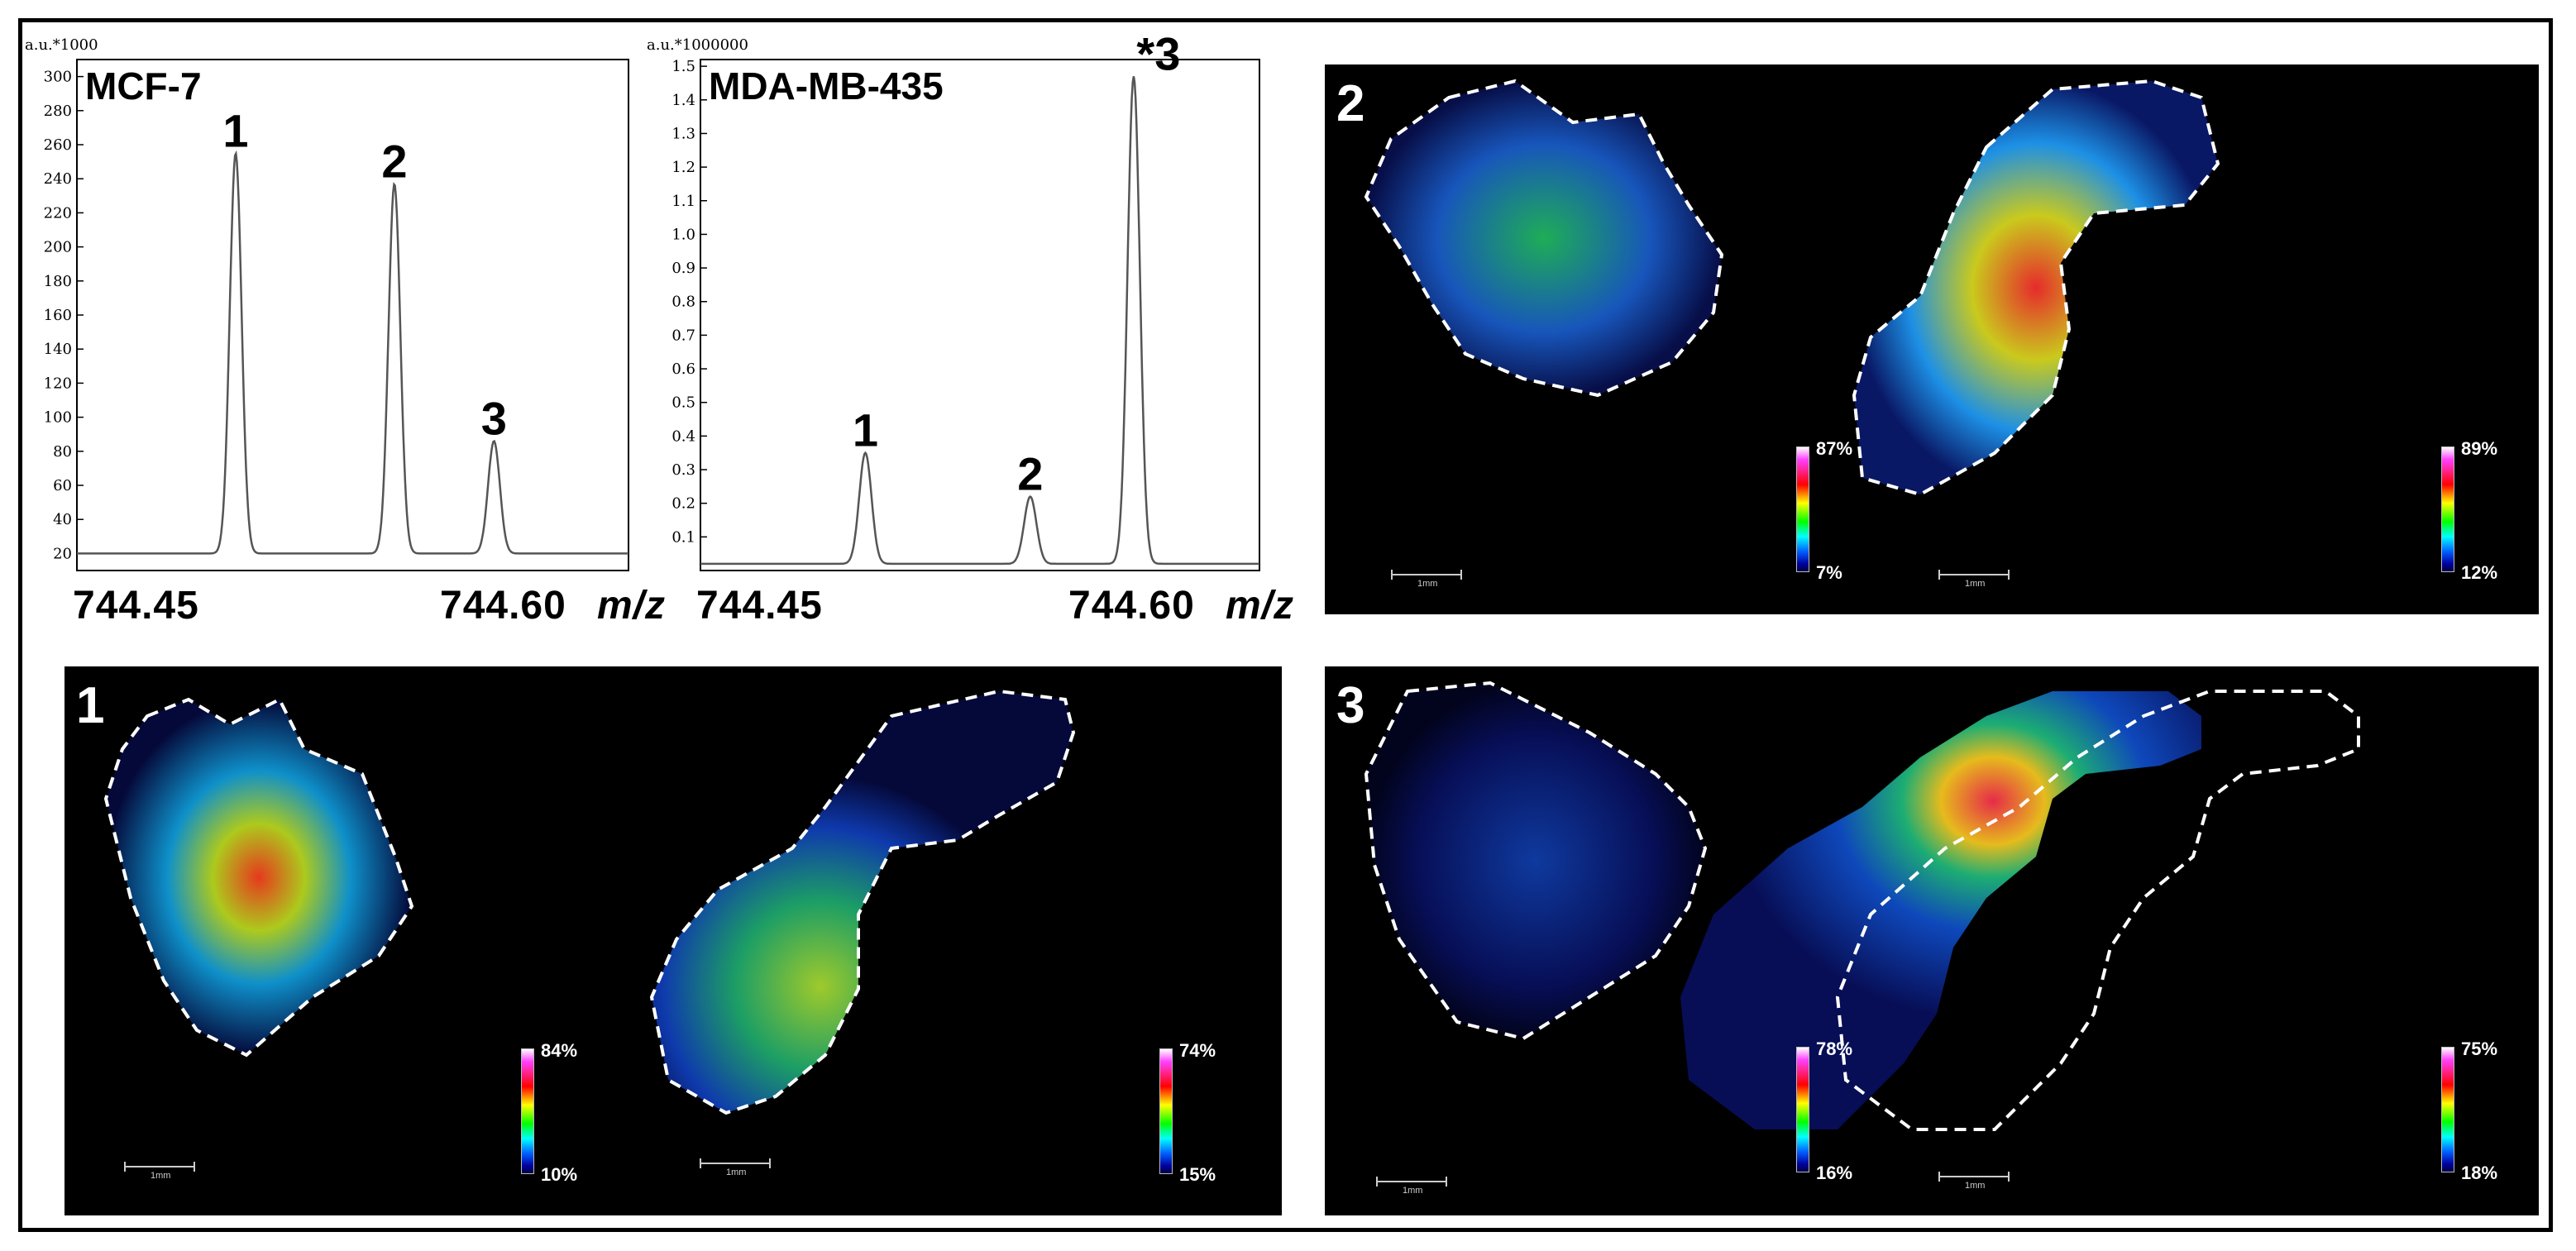 This screenshot has width=2576, height=1251. What do you see at coordinates (62, 485) in the screenshot?
I see `y-tick-label: 60` at bounding box center [62, 485].